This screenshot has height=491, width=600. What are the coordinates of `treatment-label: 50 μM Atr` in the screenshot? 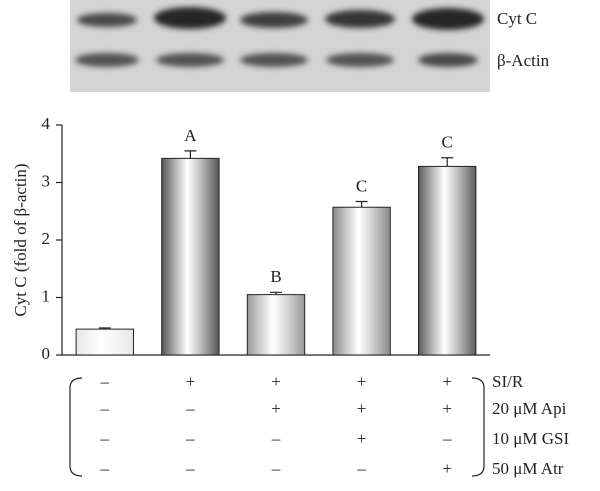 It's located at (528, 468).